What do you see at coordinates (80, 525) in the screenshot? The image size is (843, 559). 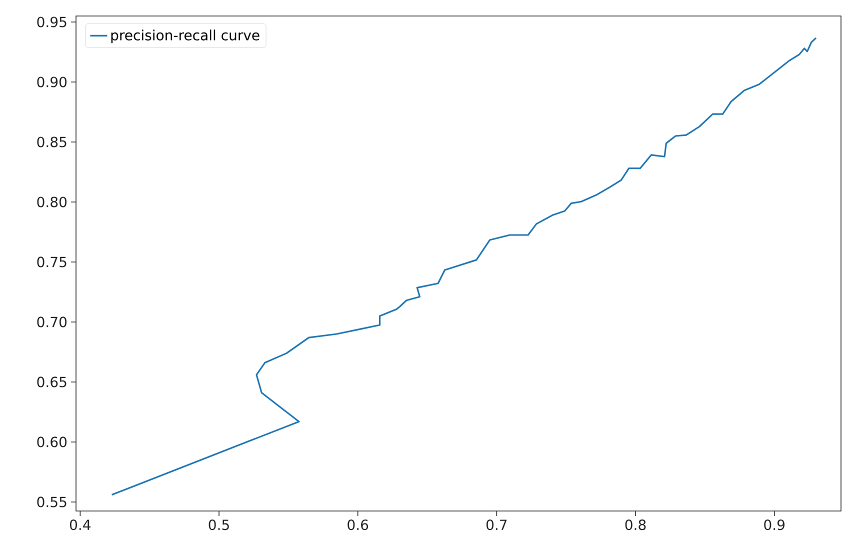 I see `x-tick-label: 0.4` at bounding box center [80, 525].